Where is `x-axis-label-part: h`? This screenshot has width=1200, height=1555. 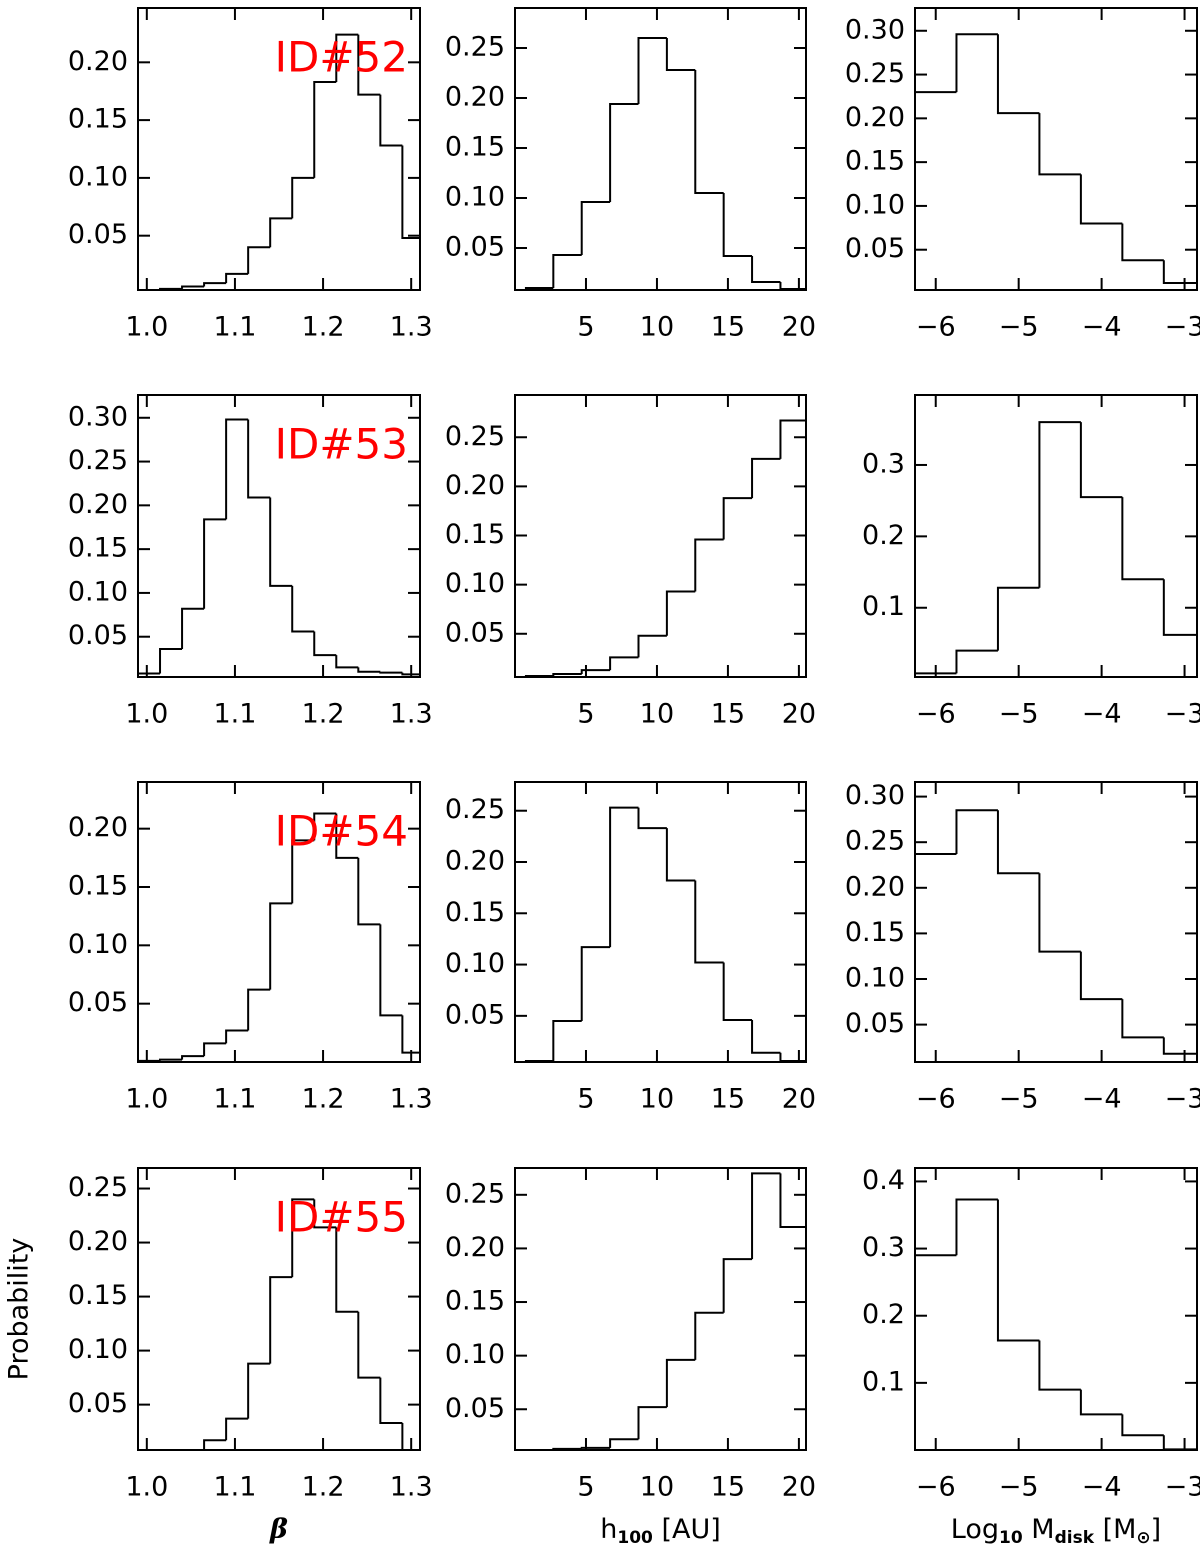 x-axis-label-part: h is located at coordinates (608, 1529).